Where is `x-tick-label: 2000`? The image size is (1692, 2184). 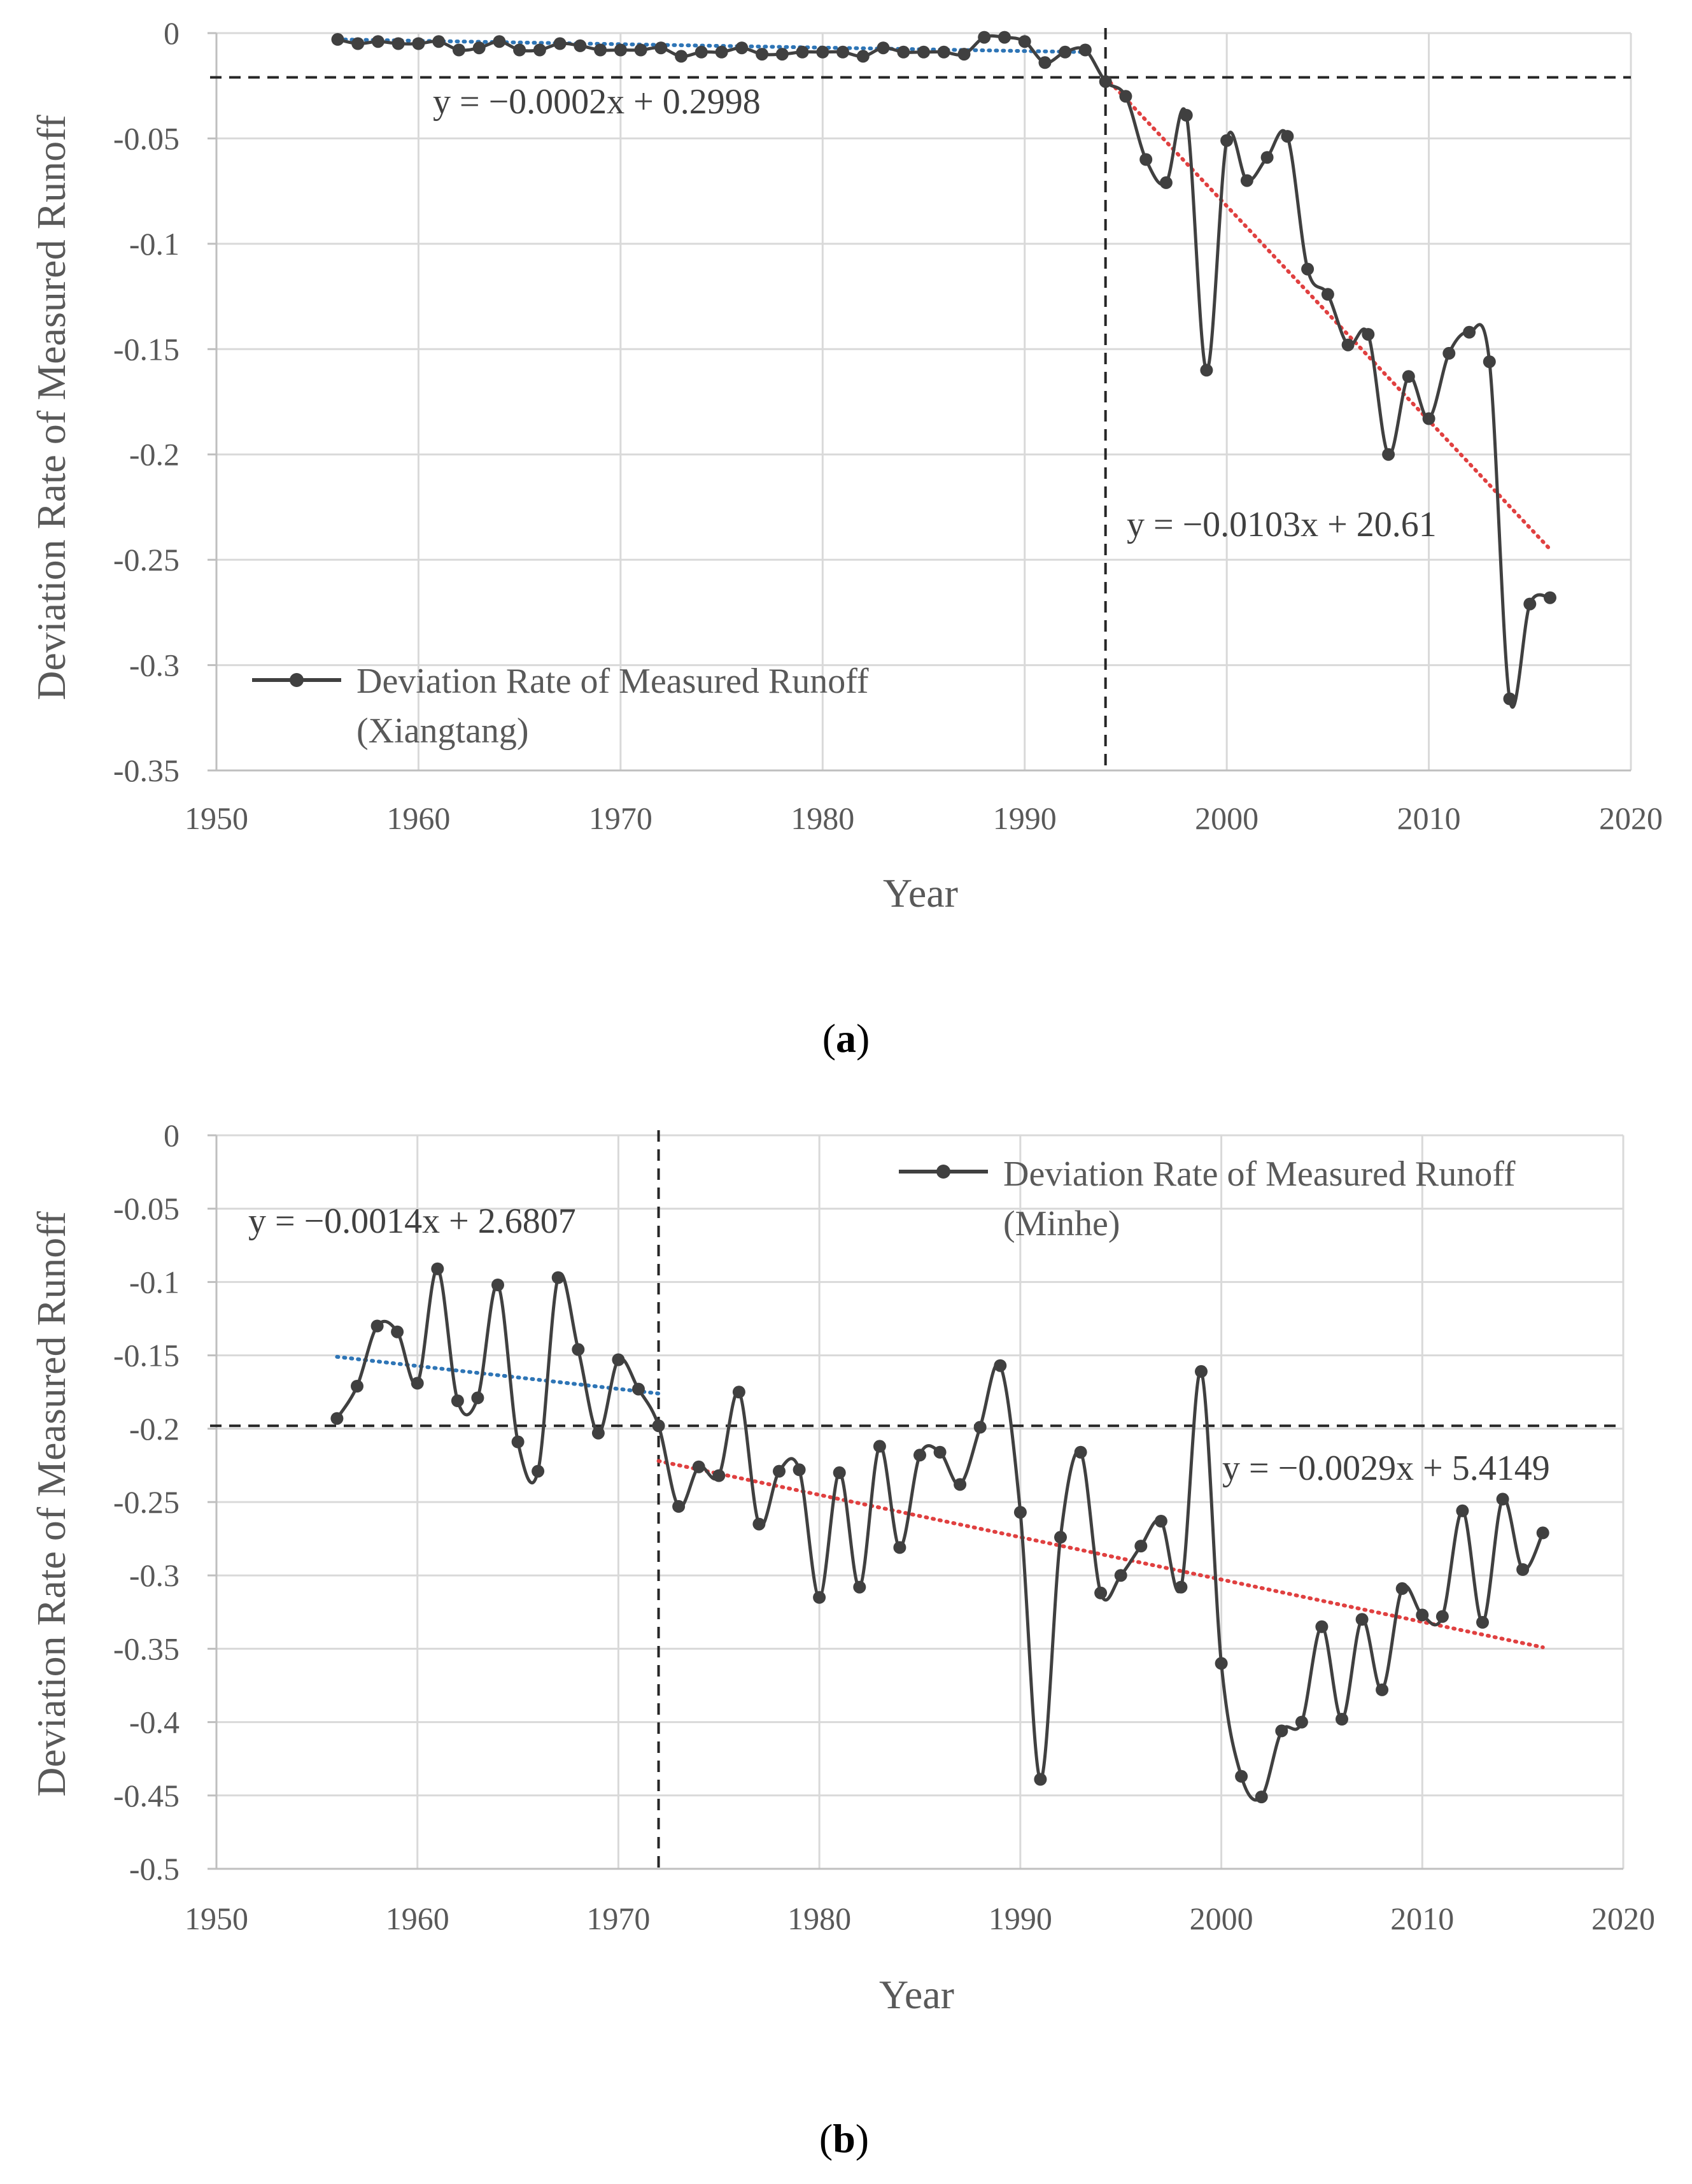
x-tick-label: 2000 is located at coordinates (1221, 1918).